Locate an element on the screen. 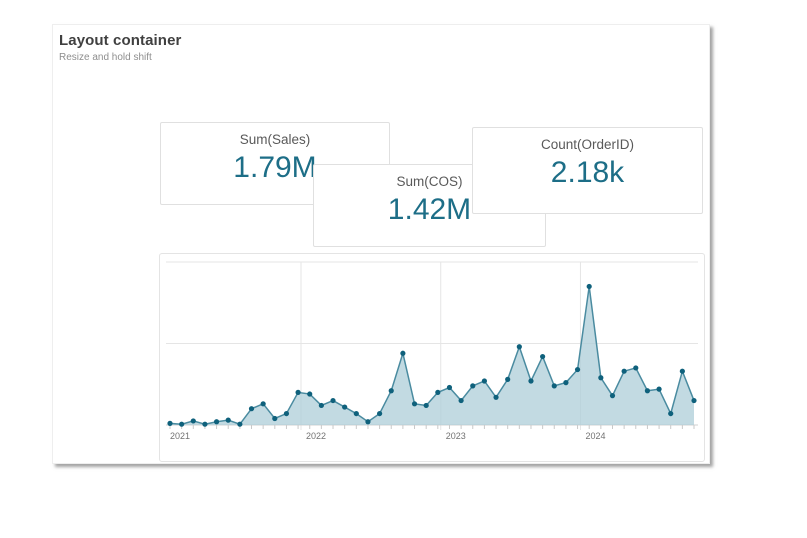  kpi-card-sales: Sum(Sales) 1.79M is located at coordinates (275, 163).